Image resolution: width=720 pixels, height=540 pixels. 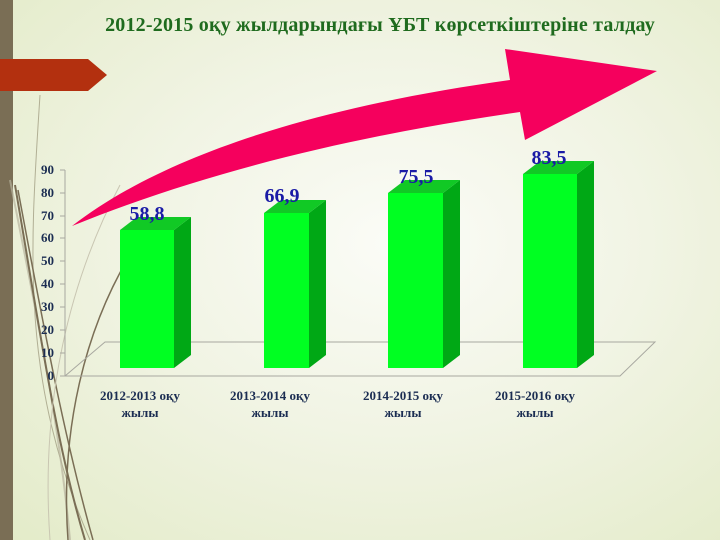 What do you see at coordinates (53, 75) in the screenshot?
I see `pentagon-tab-icon` at bounding box center [53, 75].